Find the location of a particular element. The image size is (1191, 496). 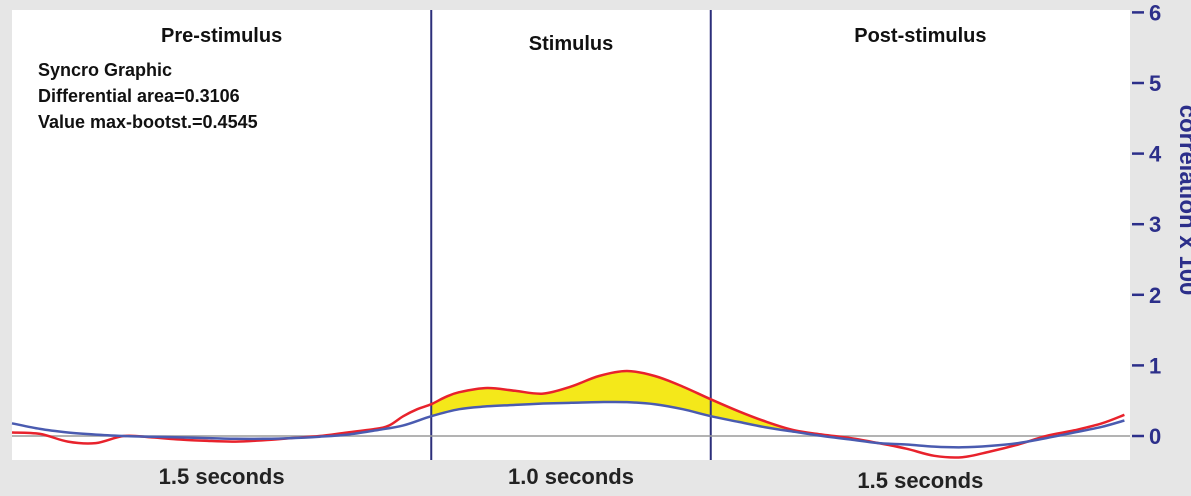

y-tick-label-4: 4 is located at coordinates (1155, 154).